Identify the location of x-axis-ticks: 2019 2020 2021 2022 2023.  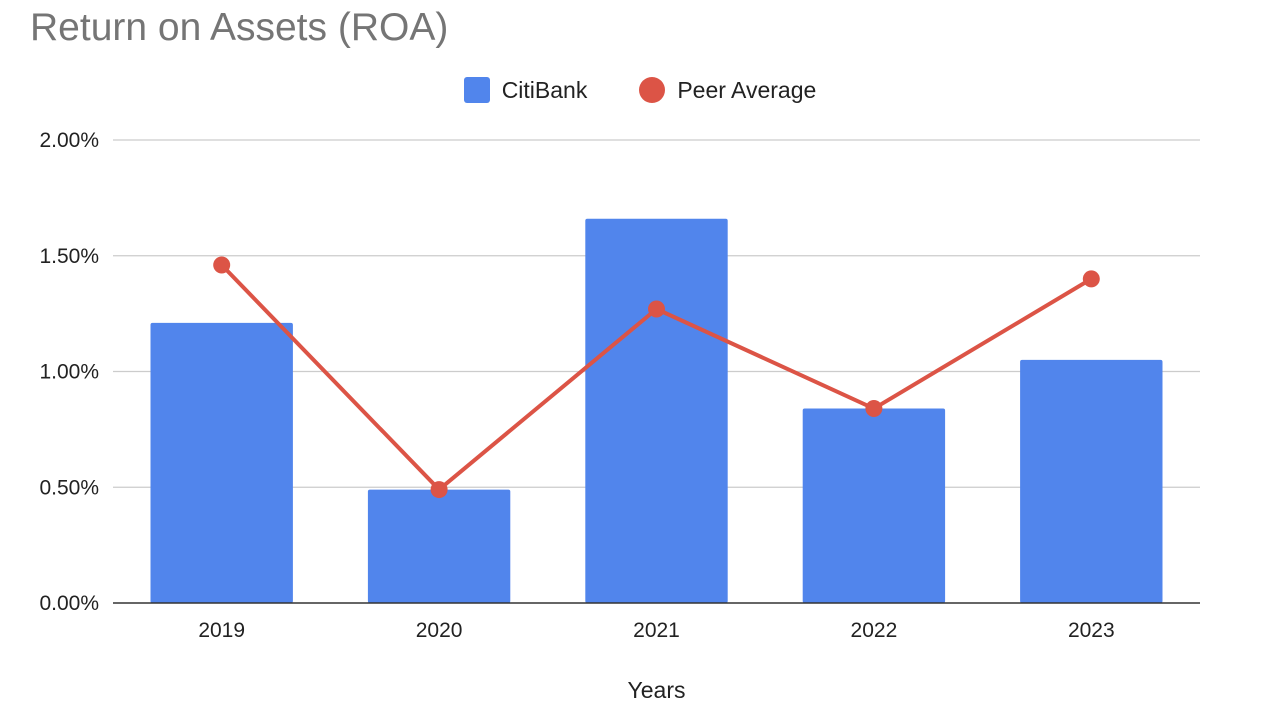
(656, 630).